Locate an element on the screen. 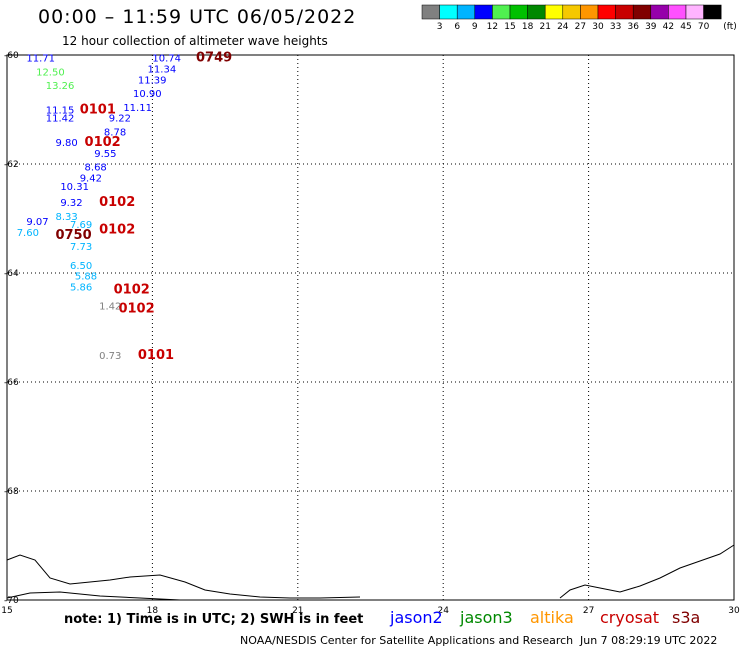 The image size is (740, 654). color-legend: 3 6 9 12 15 18 21 24 27 30 33 36 39 42 45 70 (ft) is located at coordinates (579, 18).